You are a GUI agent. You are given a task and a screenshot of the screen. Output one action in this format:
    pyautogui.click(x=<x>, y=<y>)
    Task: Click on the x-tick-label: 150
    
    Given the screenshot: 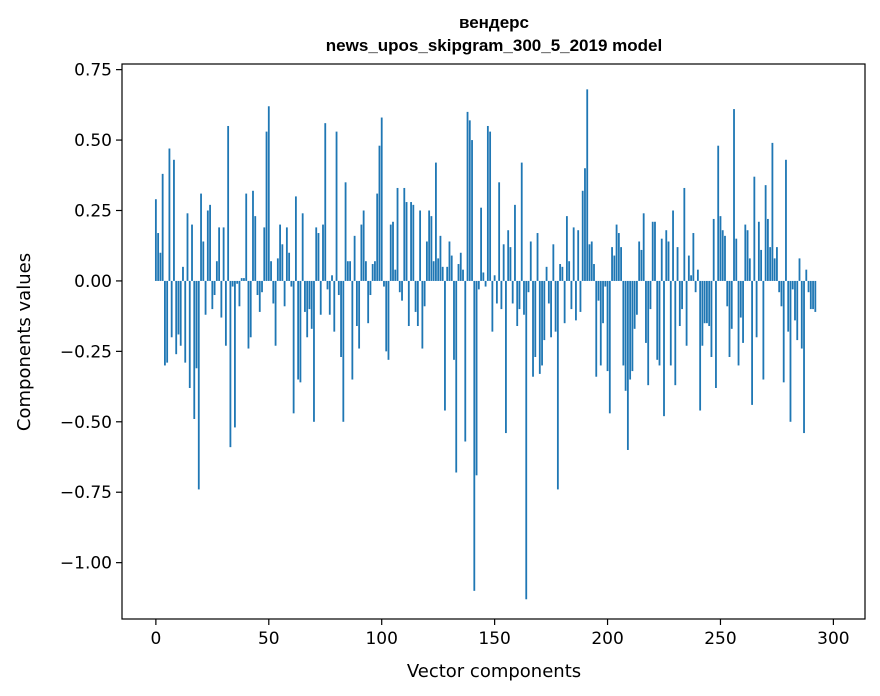 What is the action you would take?
    pyautogui.click(x=494, y=639)
    